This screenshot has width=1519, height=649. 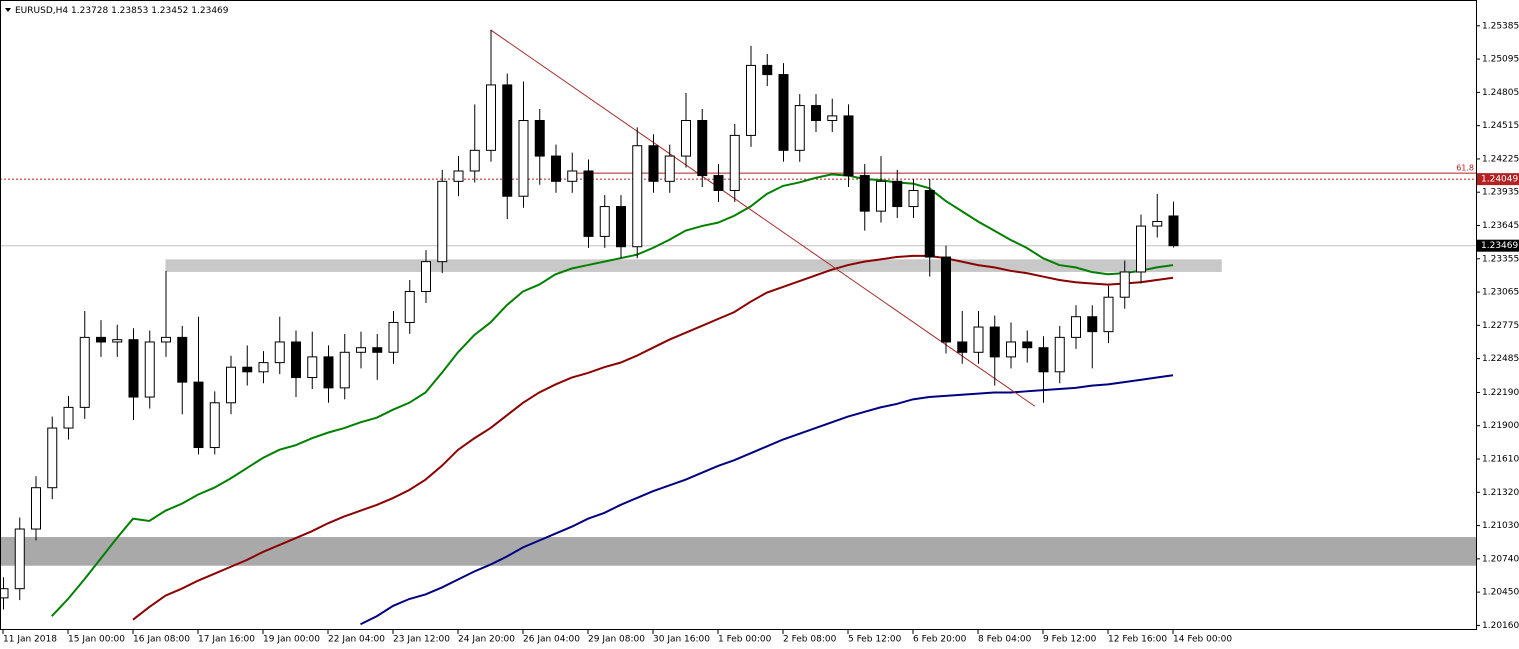 What do you see at coordinates (1070, 640) in the screenshot?
I see `x-tick-label: 9 Feb 12:00` at bounding box center [1070, 640].